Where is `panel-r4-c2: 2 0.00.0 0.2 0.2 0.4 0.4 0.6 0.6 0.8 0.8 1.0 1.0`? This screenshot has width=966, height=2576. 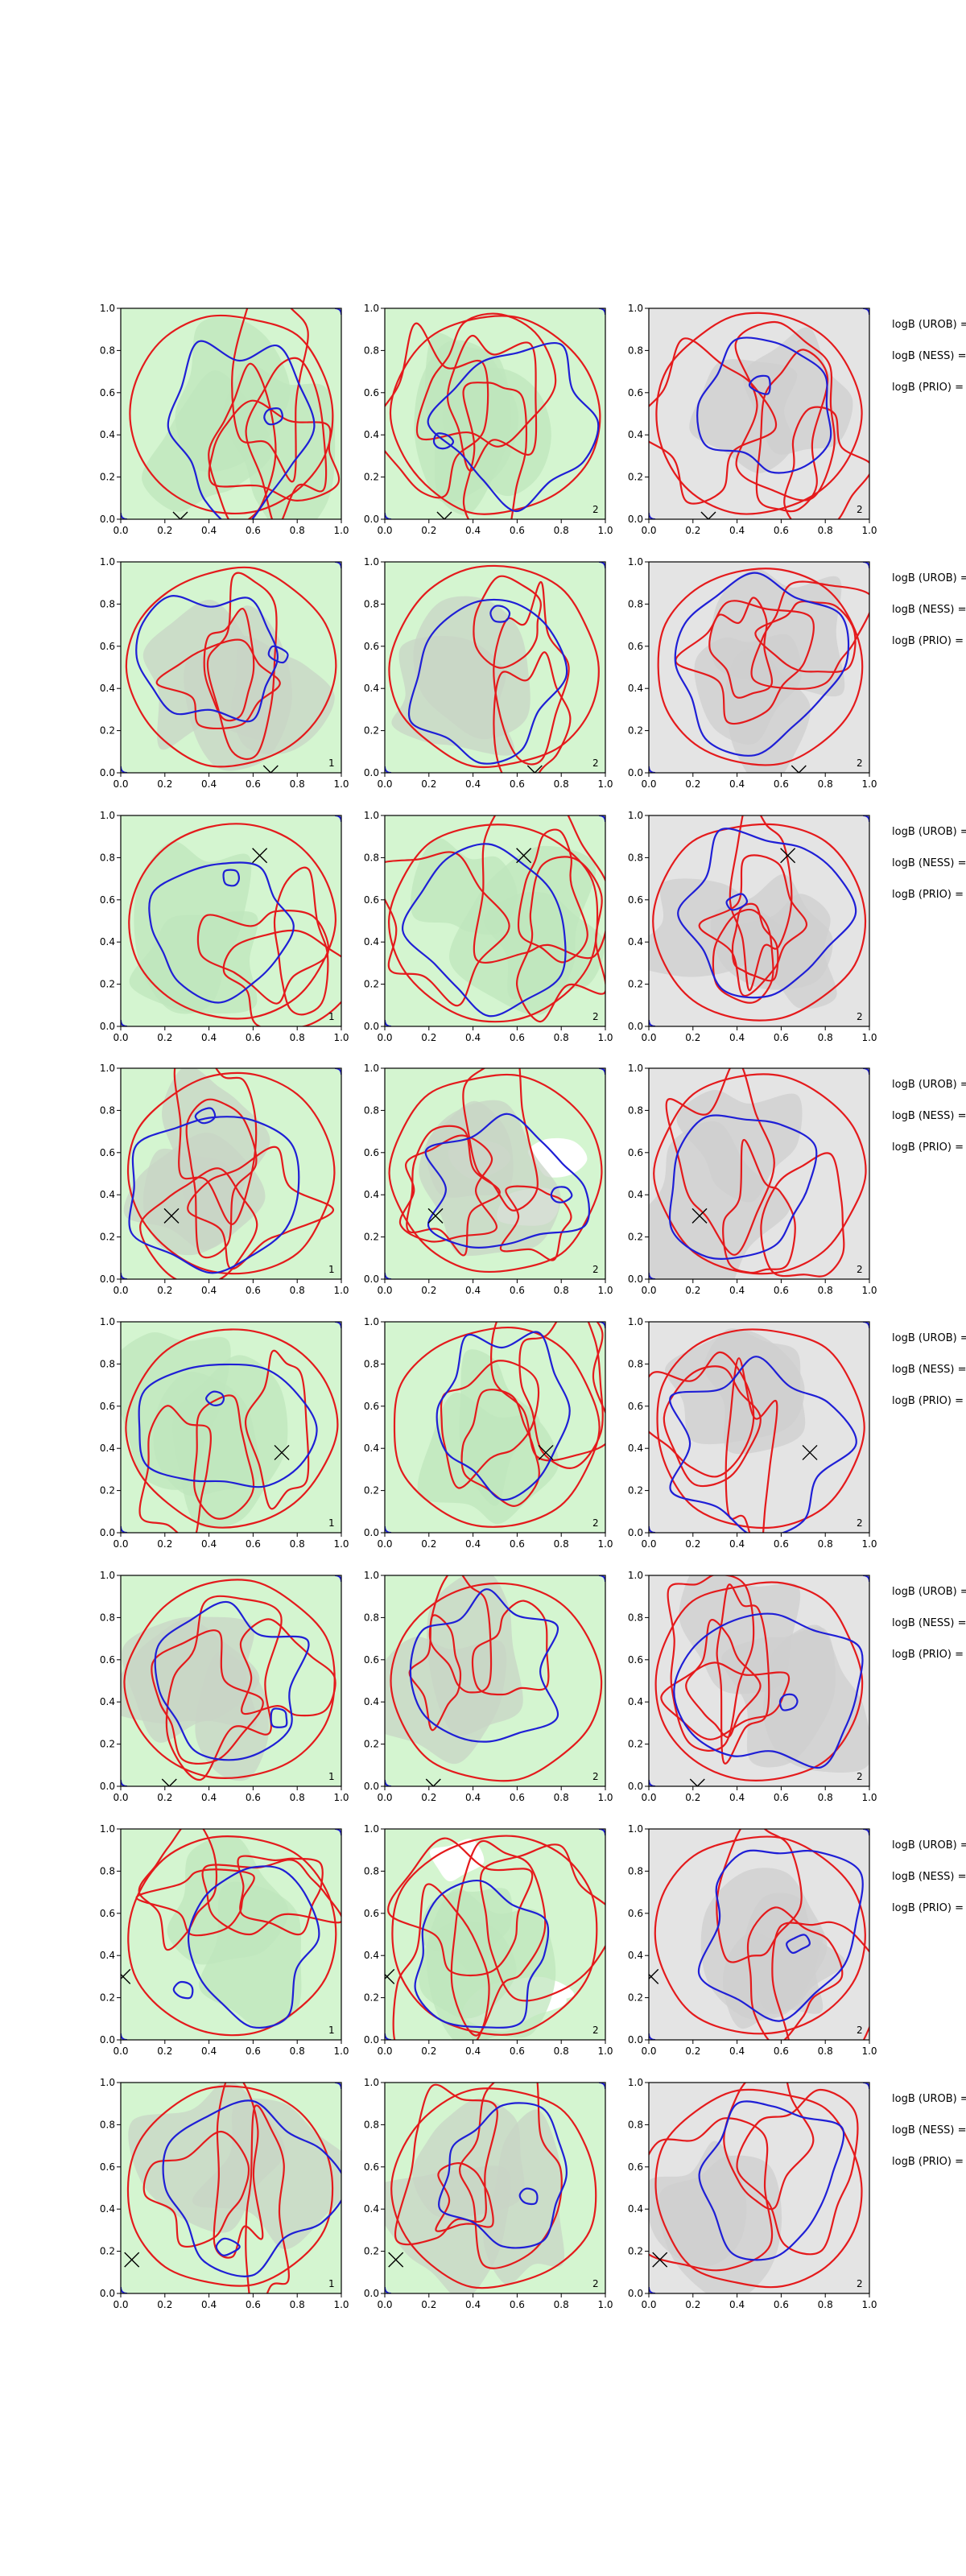
panel-r4-c2: 2 0.00.0 0.2 0.2 0.4 0.4 0.6 0.6 0.8 0.8 1.0 1.0 is located at coordinates (488, 1179).